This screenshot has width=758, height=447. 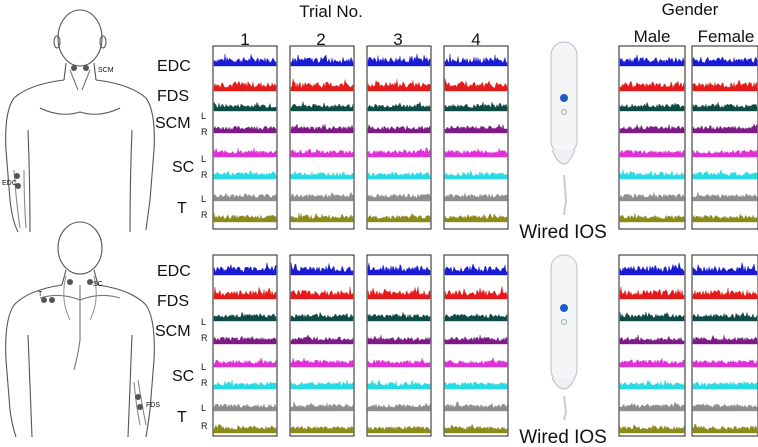 I want to click on trial-number-1: 1, so click(x=244, y=39).